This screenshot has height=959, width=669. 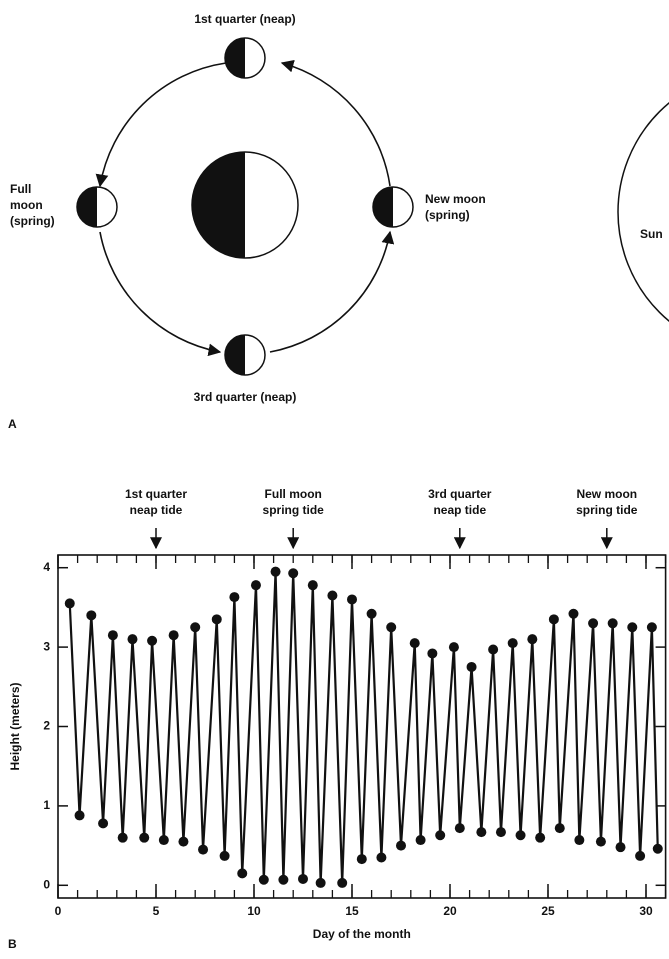 What do you see at coordinates (46, 884) in the screenshot?
I see `y-tick-label: 0` at bounding box center [46, 884].